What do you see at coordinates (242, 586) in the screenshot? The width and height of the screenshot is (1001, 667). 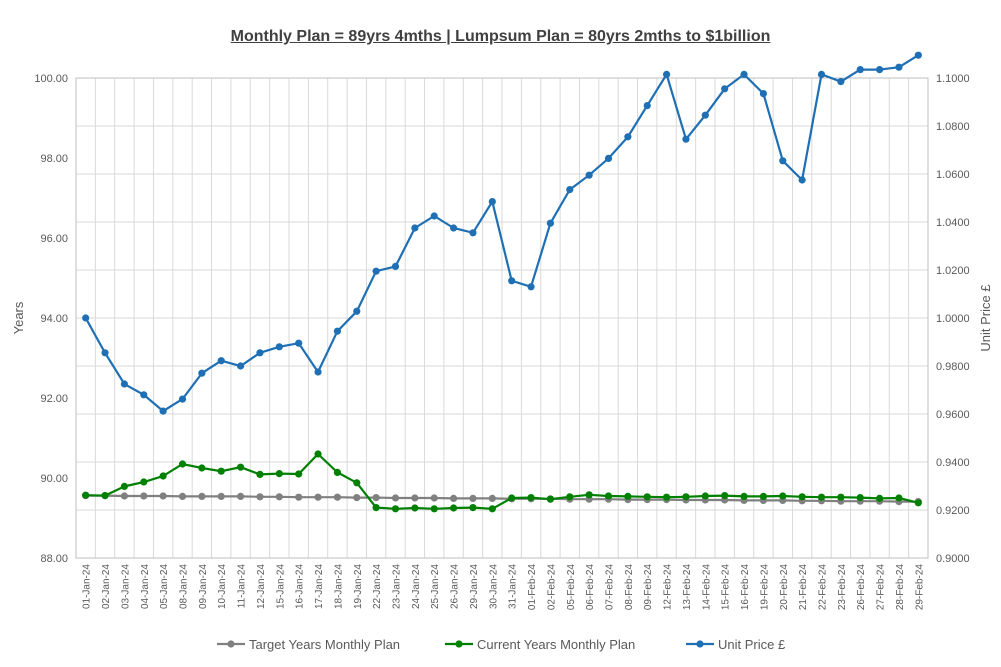 I see `x-tick-label: 11-Jan-24` at bounding box center [242, 586].